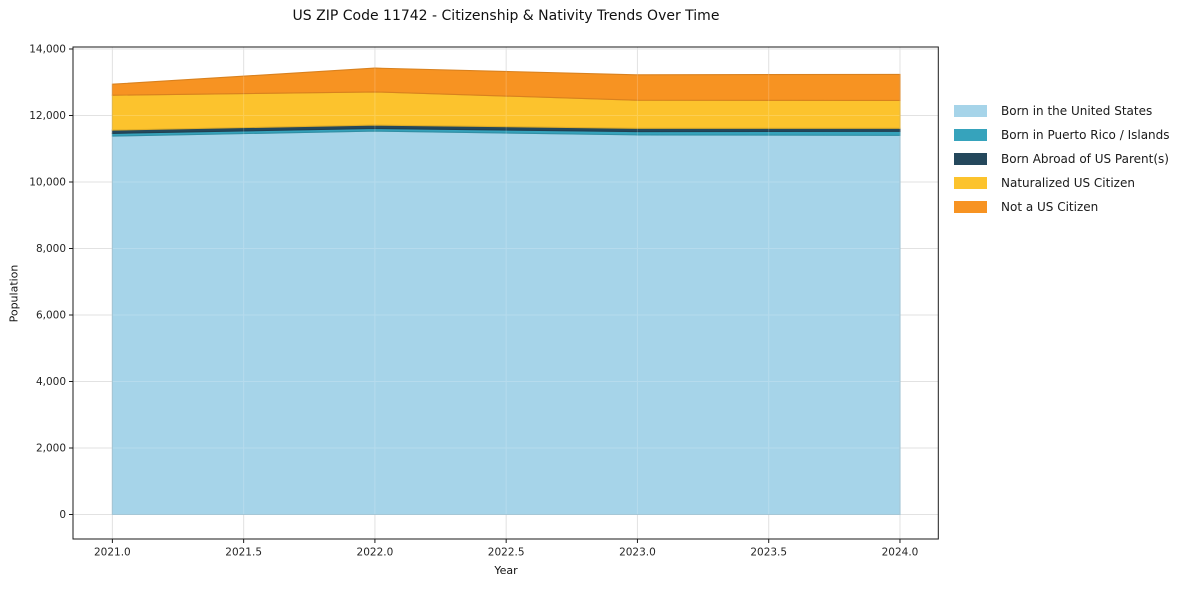 Image resolution: width=1189 pixels, height=590 pixels. I want to click on legend-item: Naturalized US Citizen, so click(1062, 182).